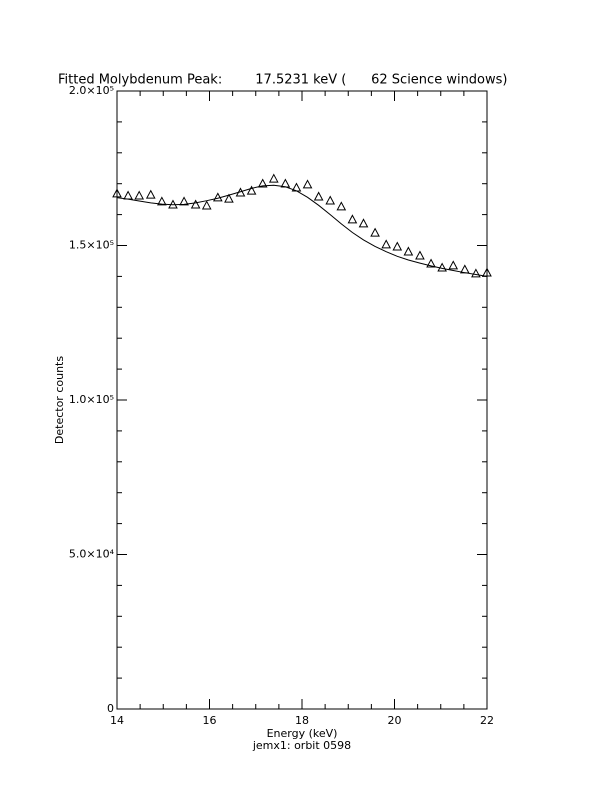  What do you see at coordinates (395, 720) in the screenshot?
I see `x-tick-label: 20` at bounding box center [395, 720].